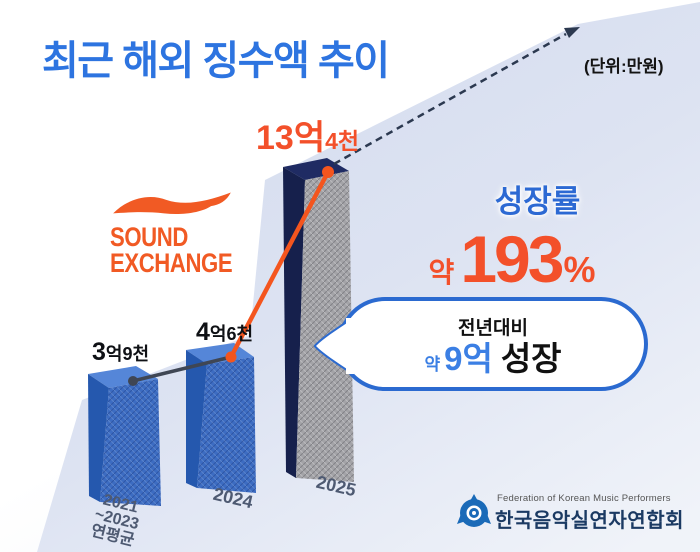 The image size is (700, 552). I want to click on bar-2021-2023, so click(124, 436).